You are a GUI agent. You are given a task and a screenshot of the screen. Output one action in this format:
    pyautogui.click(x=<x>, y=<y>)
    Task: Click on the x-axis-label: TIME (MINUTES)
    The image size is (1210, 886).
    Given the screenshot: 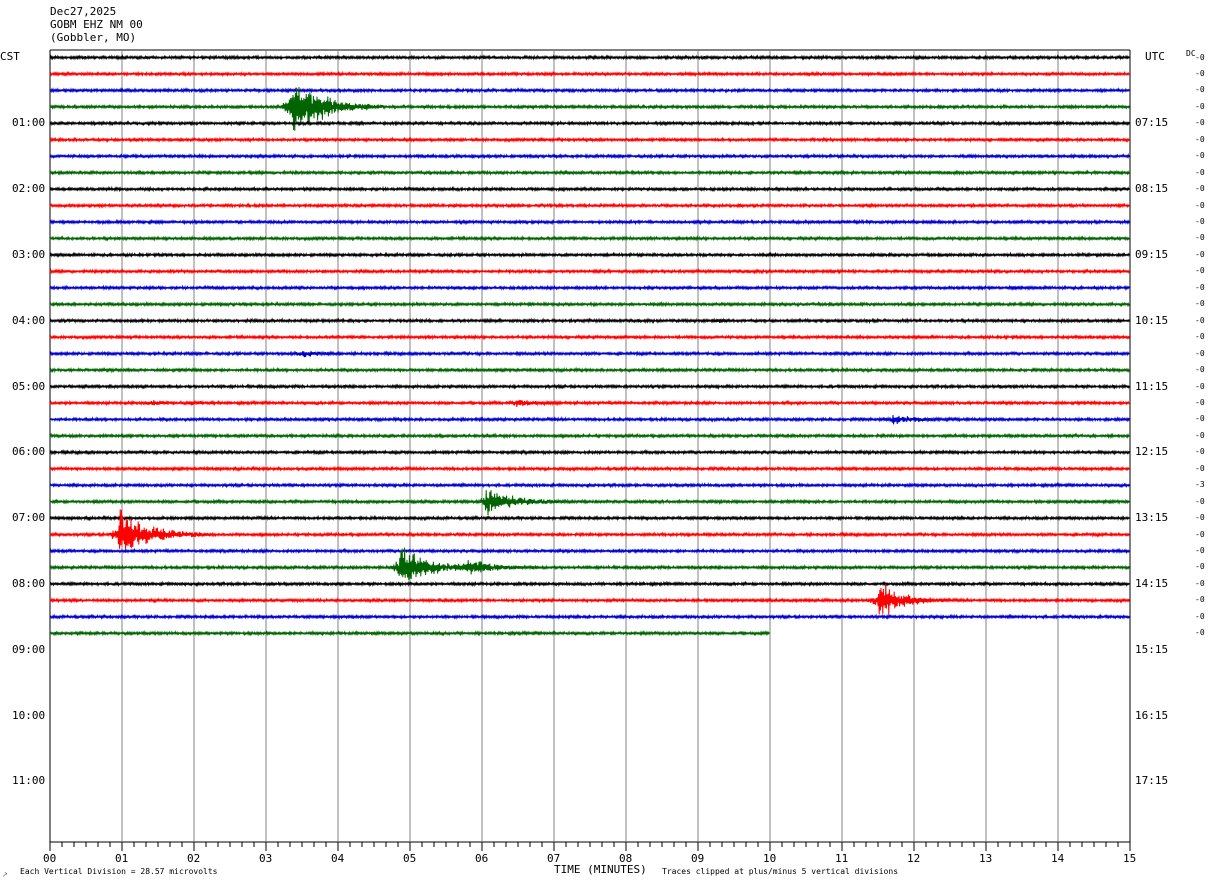 What is the action you would take?
    pyautogui.click(x=600, y=869)
    